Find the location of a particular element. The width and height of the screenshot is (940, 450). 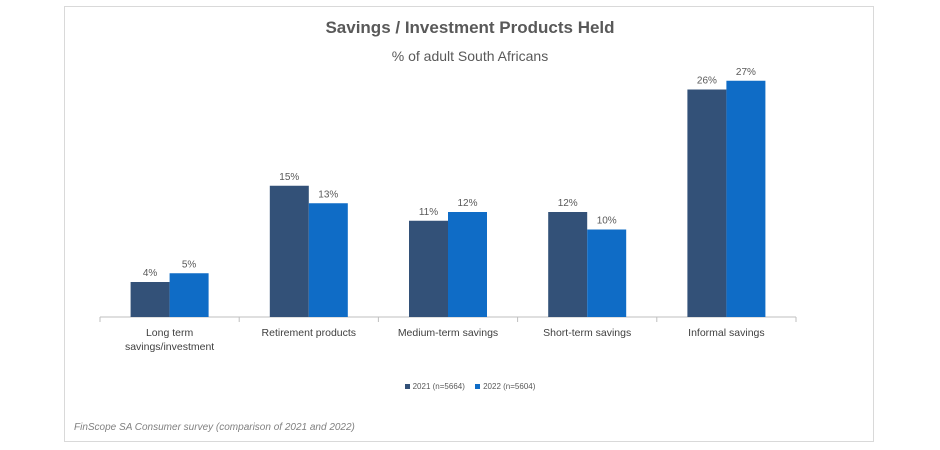

chart-title: Savings / Investment Products Held is located at coordinates (470, 27).